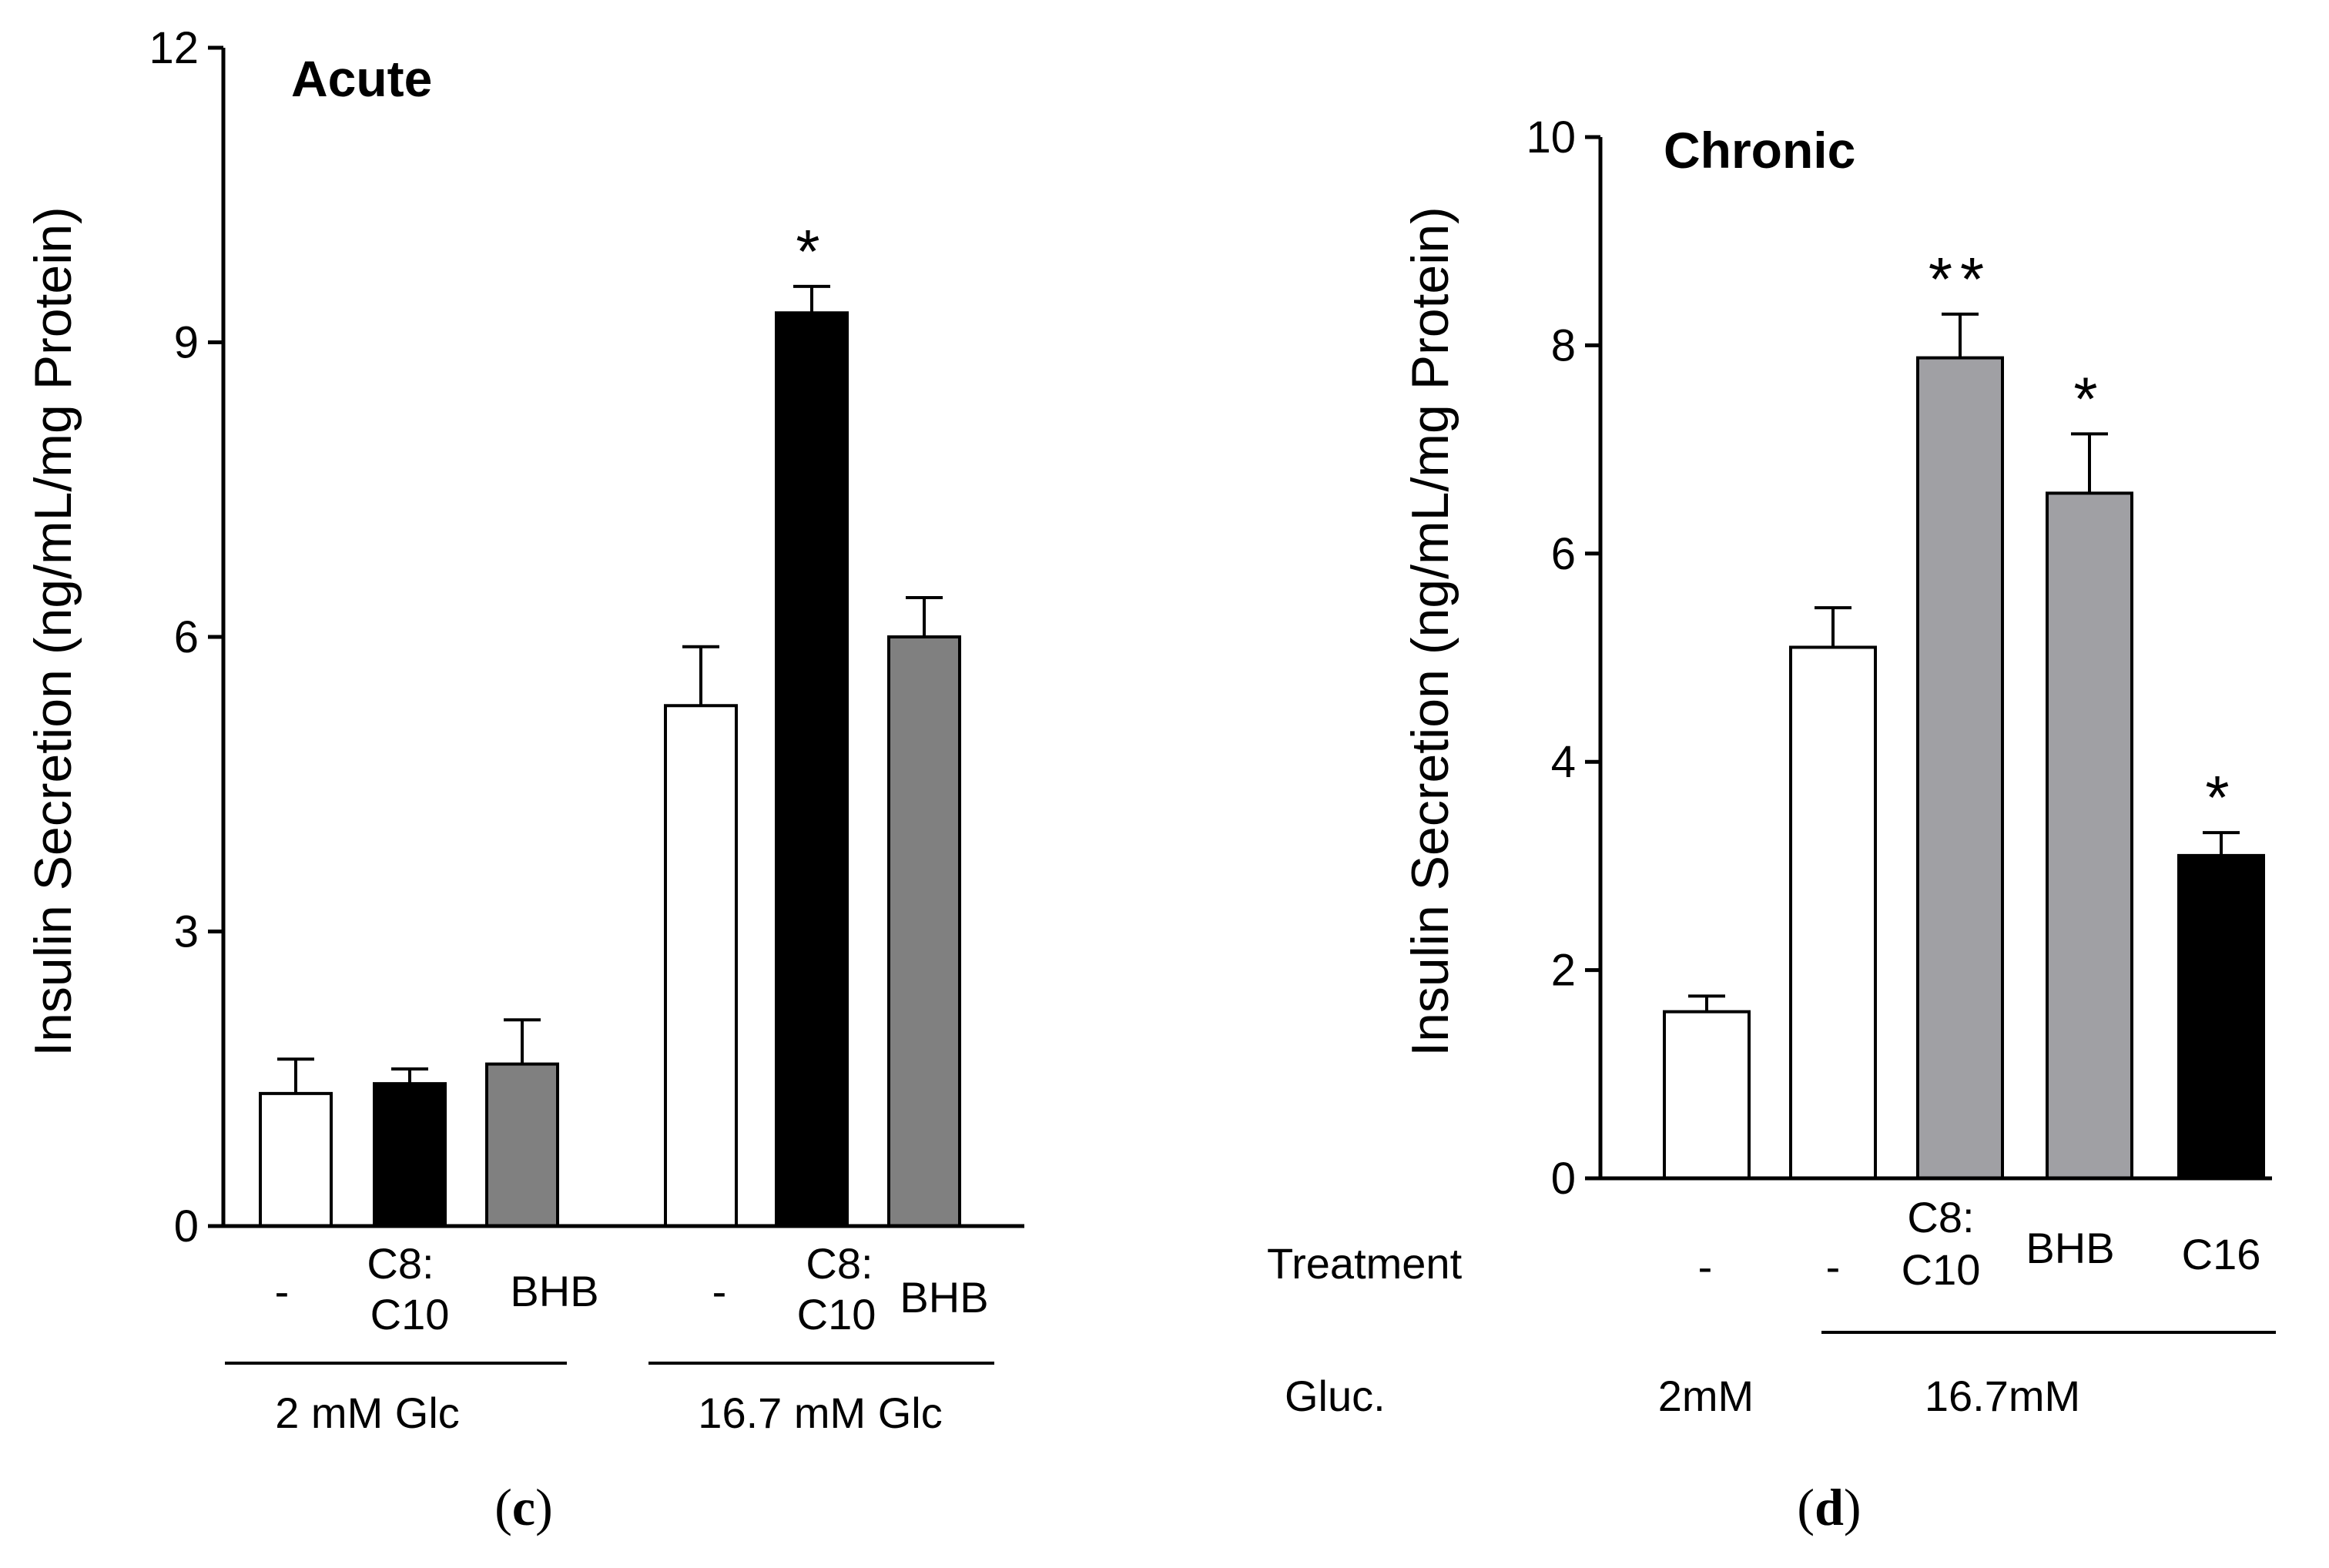 Image resolution: width=2329 pixels, height=1568 pixels. What do you see at coordinates (1365, 1264) in the screenshot?
I see `treatment-row-label: Treatment` at bounding box center [1365, 1264].